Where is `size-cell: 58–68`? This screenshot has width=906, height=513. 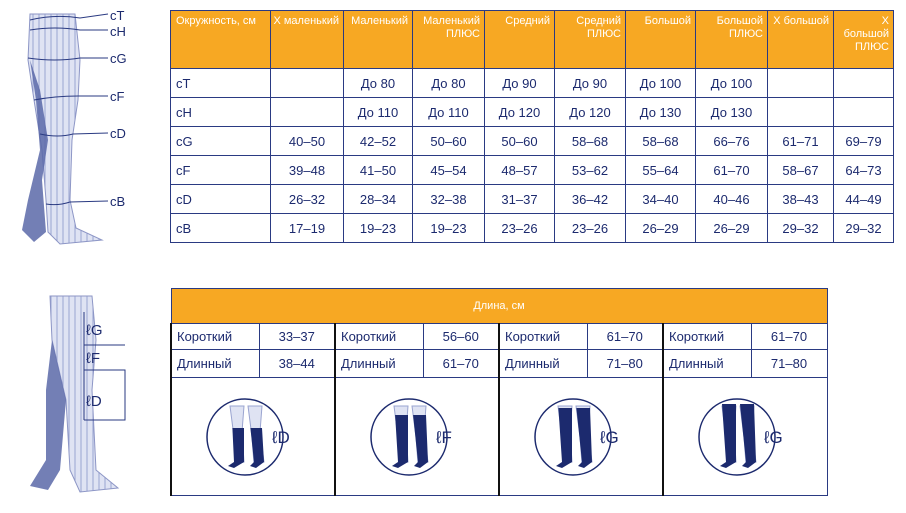 size-cell: 58–68 is located at coordinates (660, 141).